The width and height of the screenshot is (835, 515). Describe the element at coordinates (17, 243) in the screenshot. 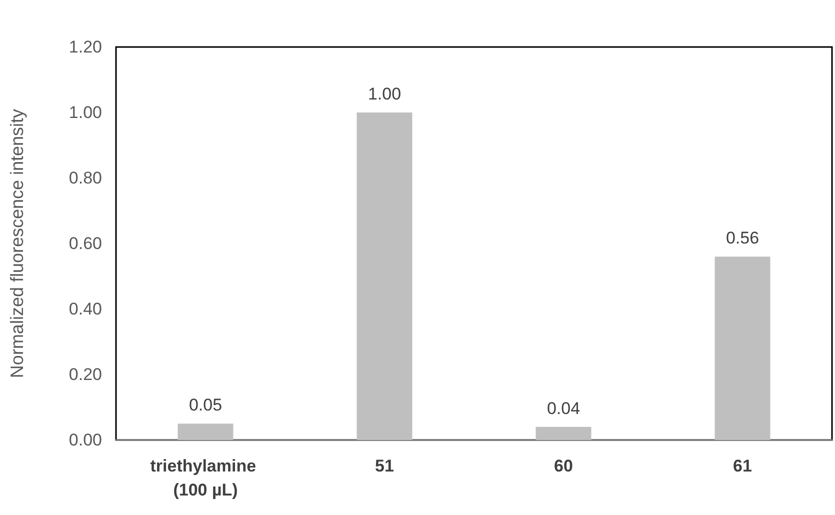

I see `y-axis-title: Normalized fluorescence intensity` at that location.